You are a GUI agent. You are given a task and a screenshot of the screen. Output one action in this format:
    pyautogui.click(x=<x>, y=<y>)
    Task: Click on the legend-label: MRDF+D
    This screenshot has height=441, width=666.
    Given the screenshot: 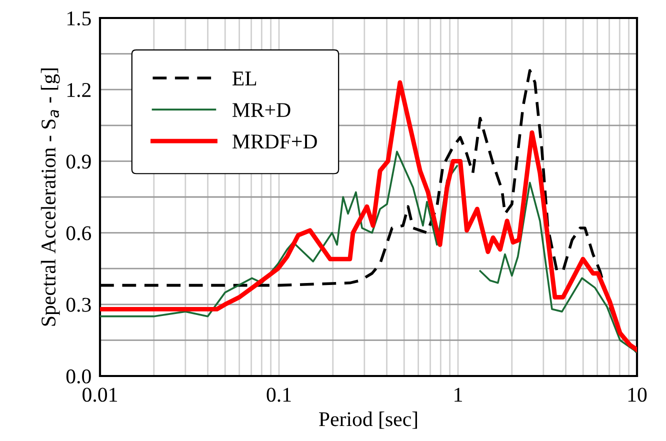 What is the action you would take?
    pyautogui.click(x=274, y=141)
    